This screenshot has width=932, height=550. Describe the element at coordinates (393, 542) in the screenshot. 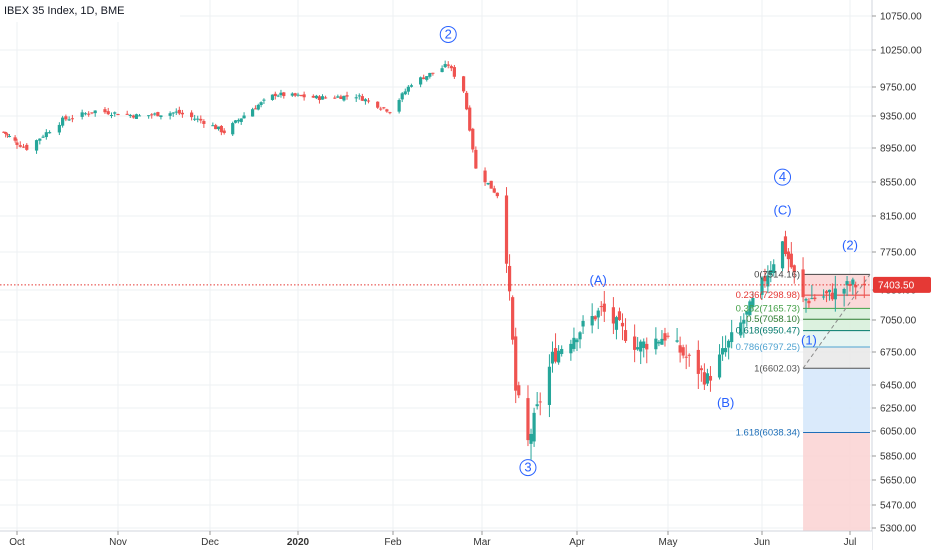

I see `x-tick-label: Feb` at that location.